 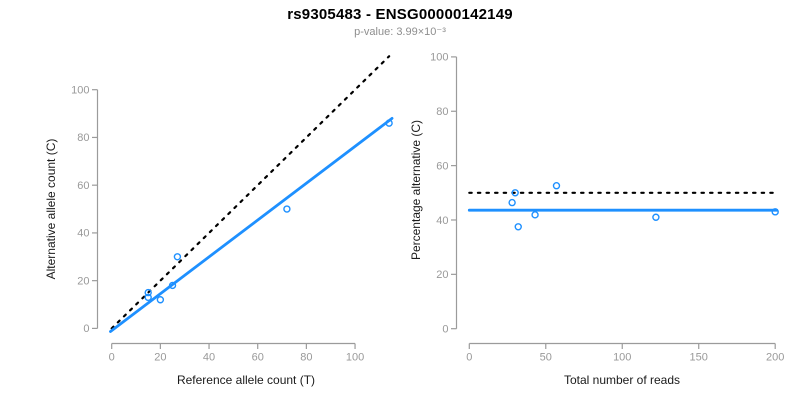 What do you see at coordinates (416, 190) in the screenshot?
I see `right-y-axis-title: Percentage alternative (C)` at bounding box center [416, 190].